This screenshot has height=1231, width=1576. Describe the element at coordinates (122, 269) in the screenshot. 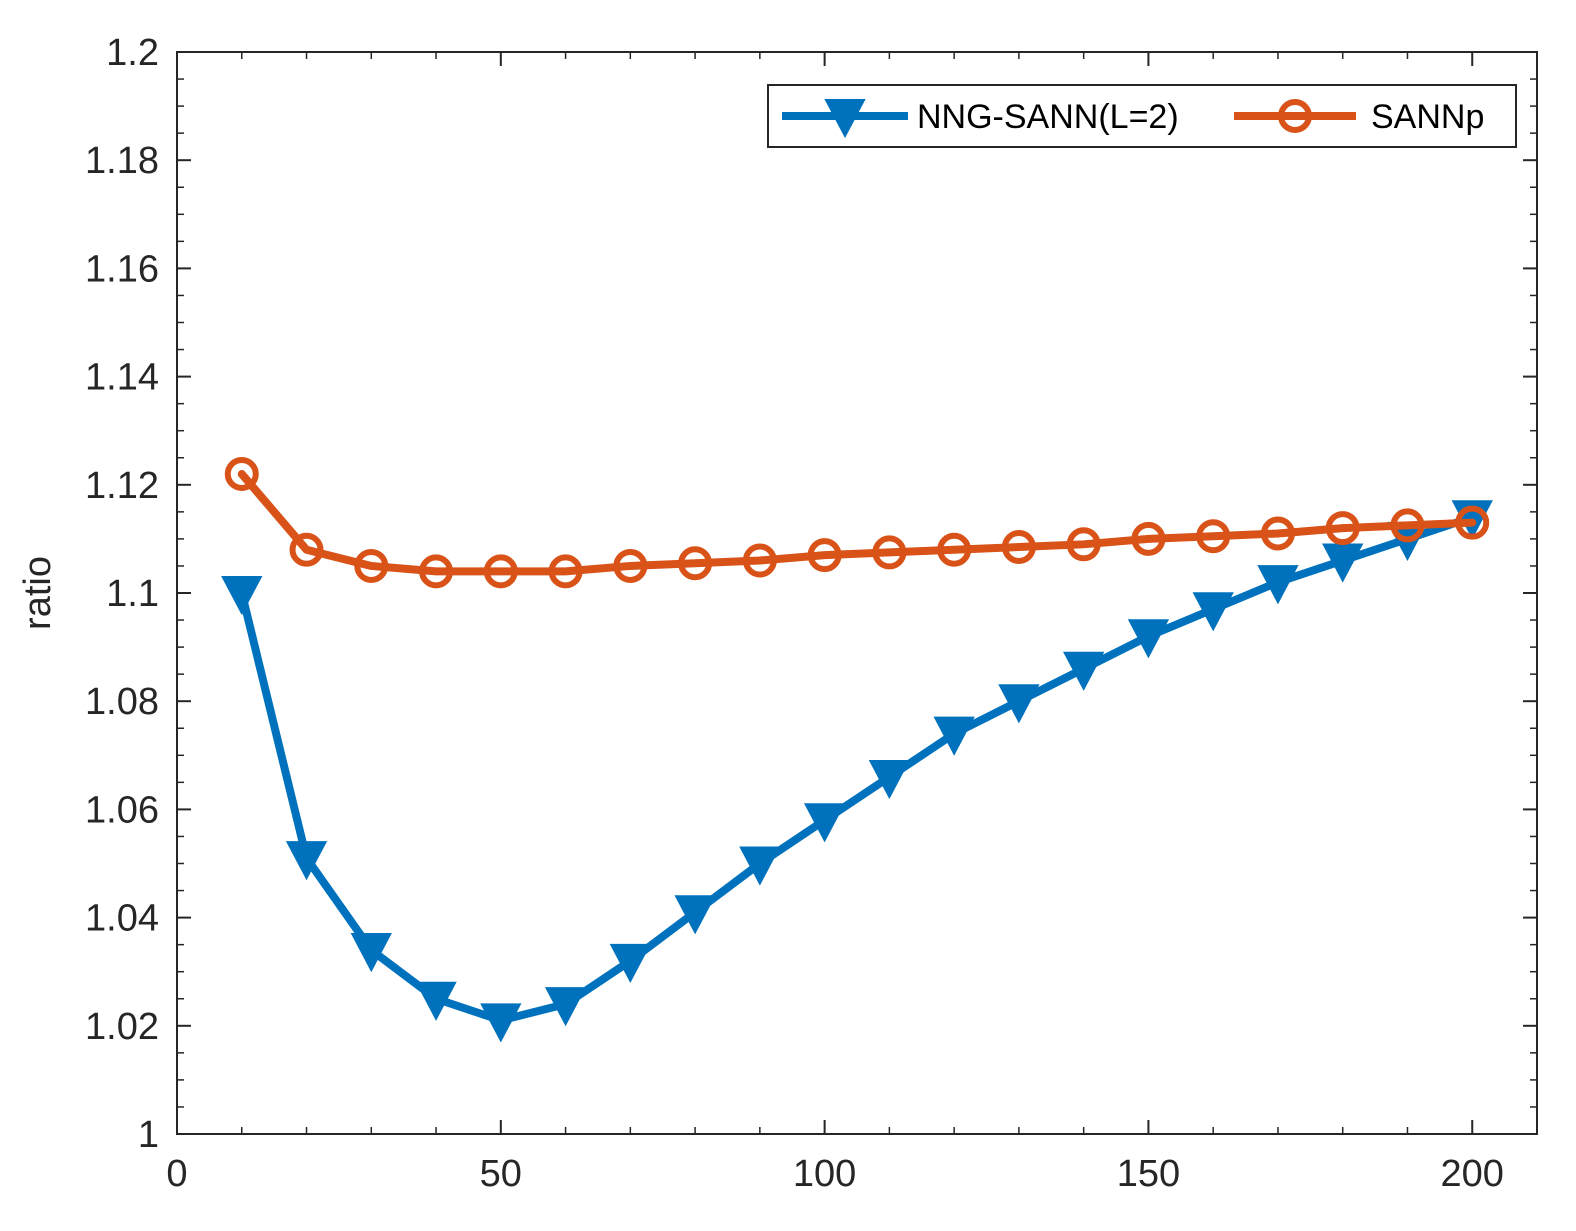

I see `y-tick-label: 1.16` at that location.